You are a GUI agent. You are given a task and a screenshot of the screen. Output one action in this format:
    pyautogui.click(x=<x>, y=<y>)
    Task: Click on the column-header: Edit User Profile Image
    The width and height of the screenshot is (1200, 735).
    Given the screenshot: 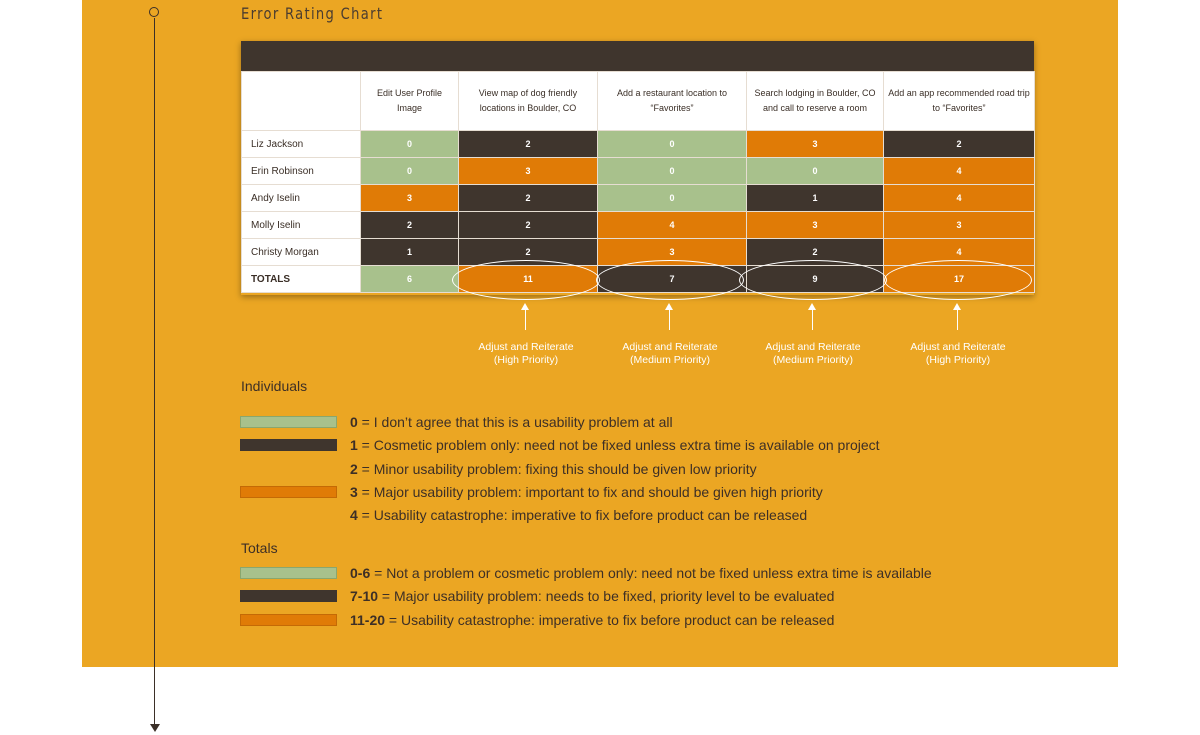 What is the action you would take?
    pyautogui.click(x=409, y=101)
    